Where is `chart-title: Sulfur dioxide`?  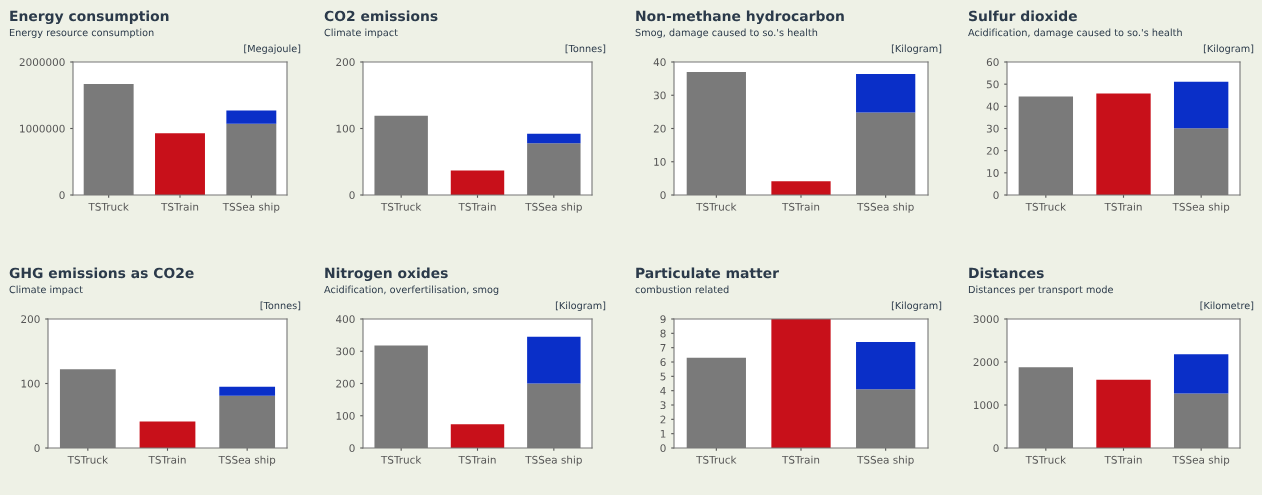 chart-title: Sulfur dioxide is located at coordinates (1023, 16).